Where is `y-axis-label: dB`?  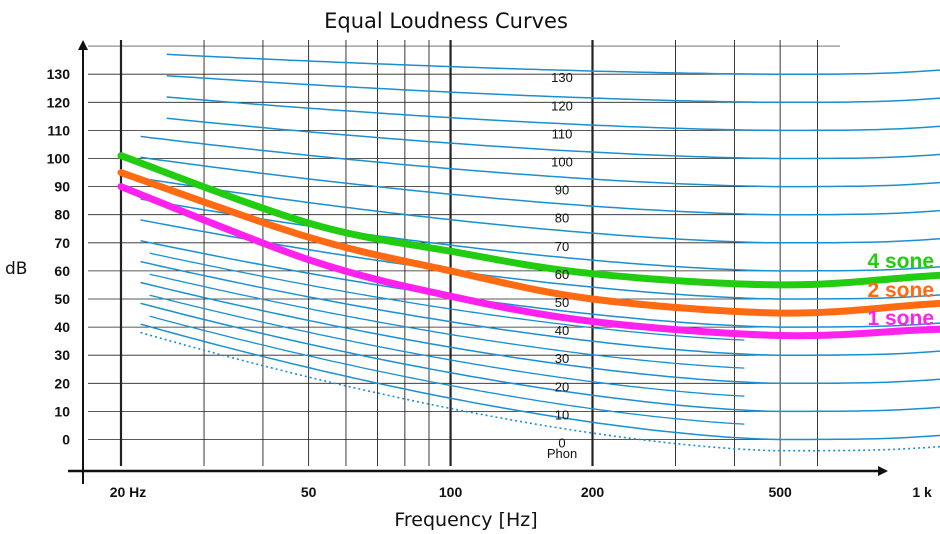
y-axis-label: dB is located at coordinates (16, 269).